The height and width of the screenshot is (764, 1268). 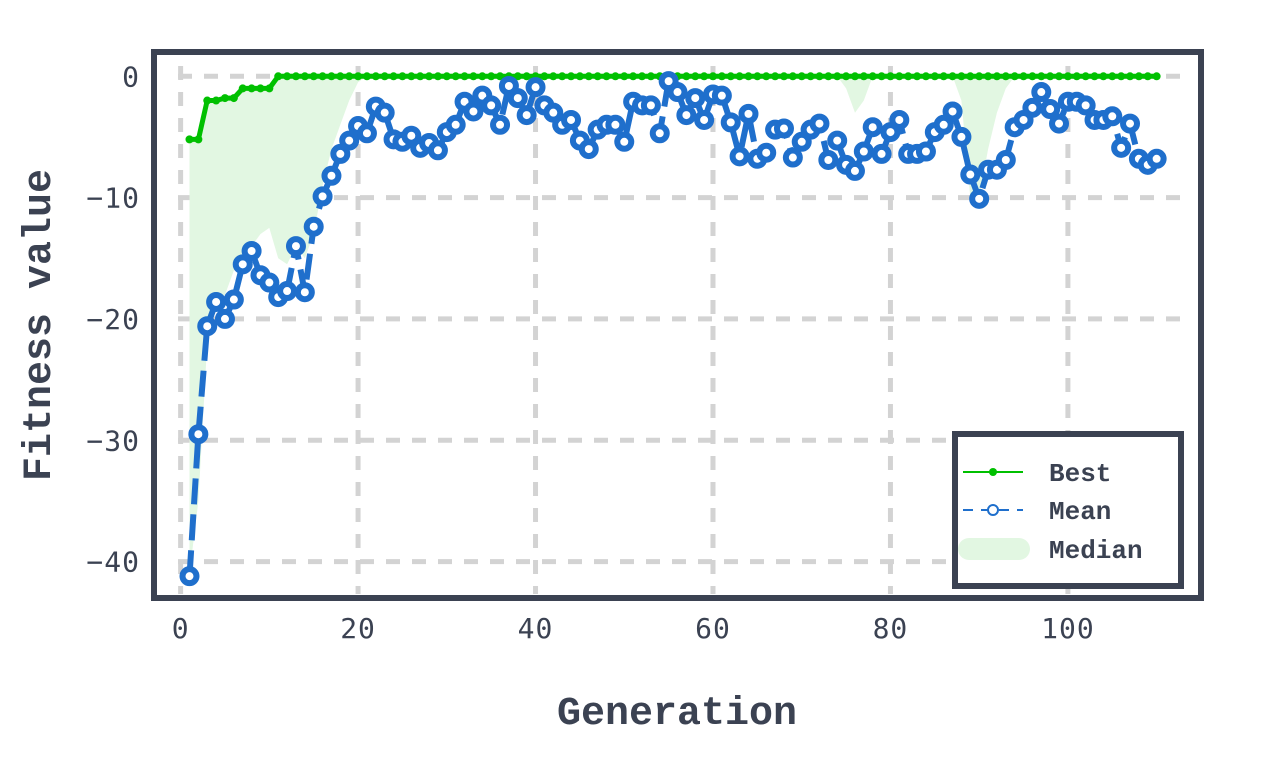 What do you see at coordinates (358, 628) in the screenshot?
I see `x-tick-label: 20` at bounding box center [358, 628].